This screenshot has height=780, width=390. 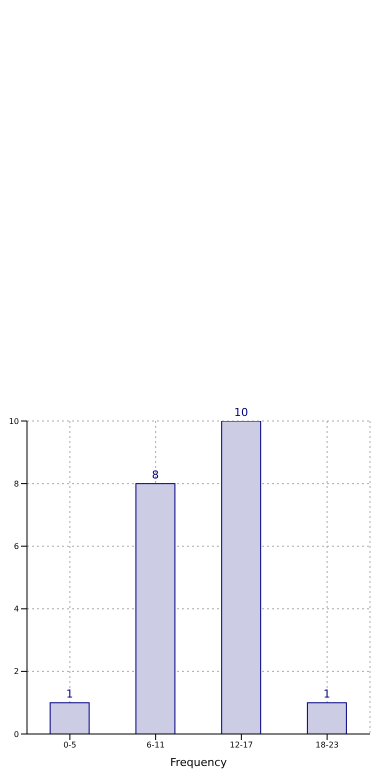 I want to click on y-tick-label: 0, so click(x=16, y=734).